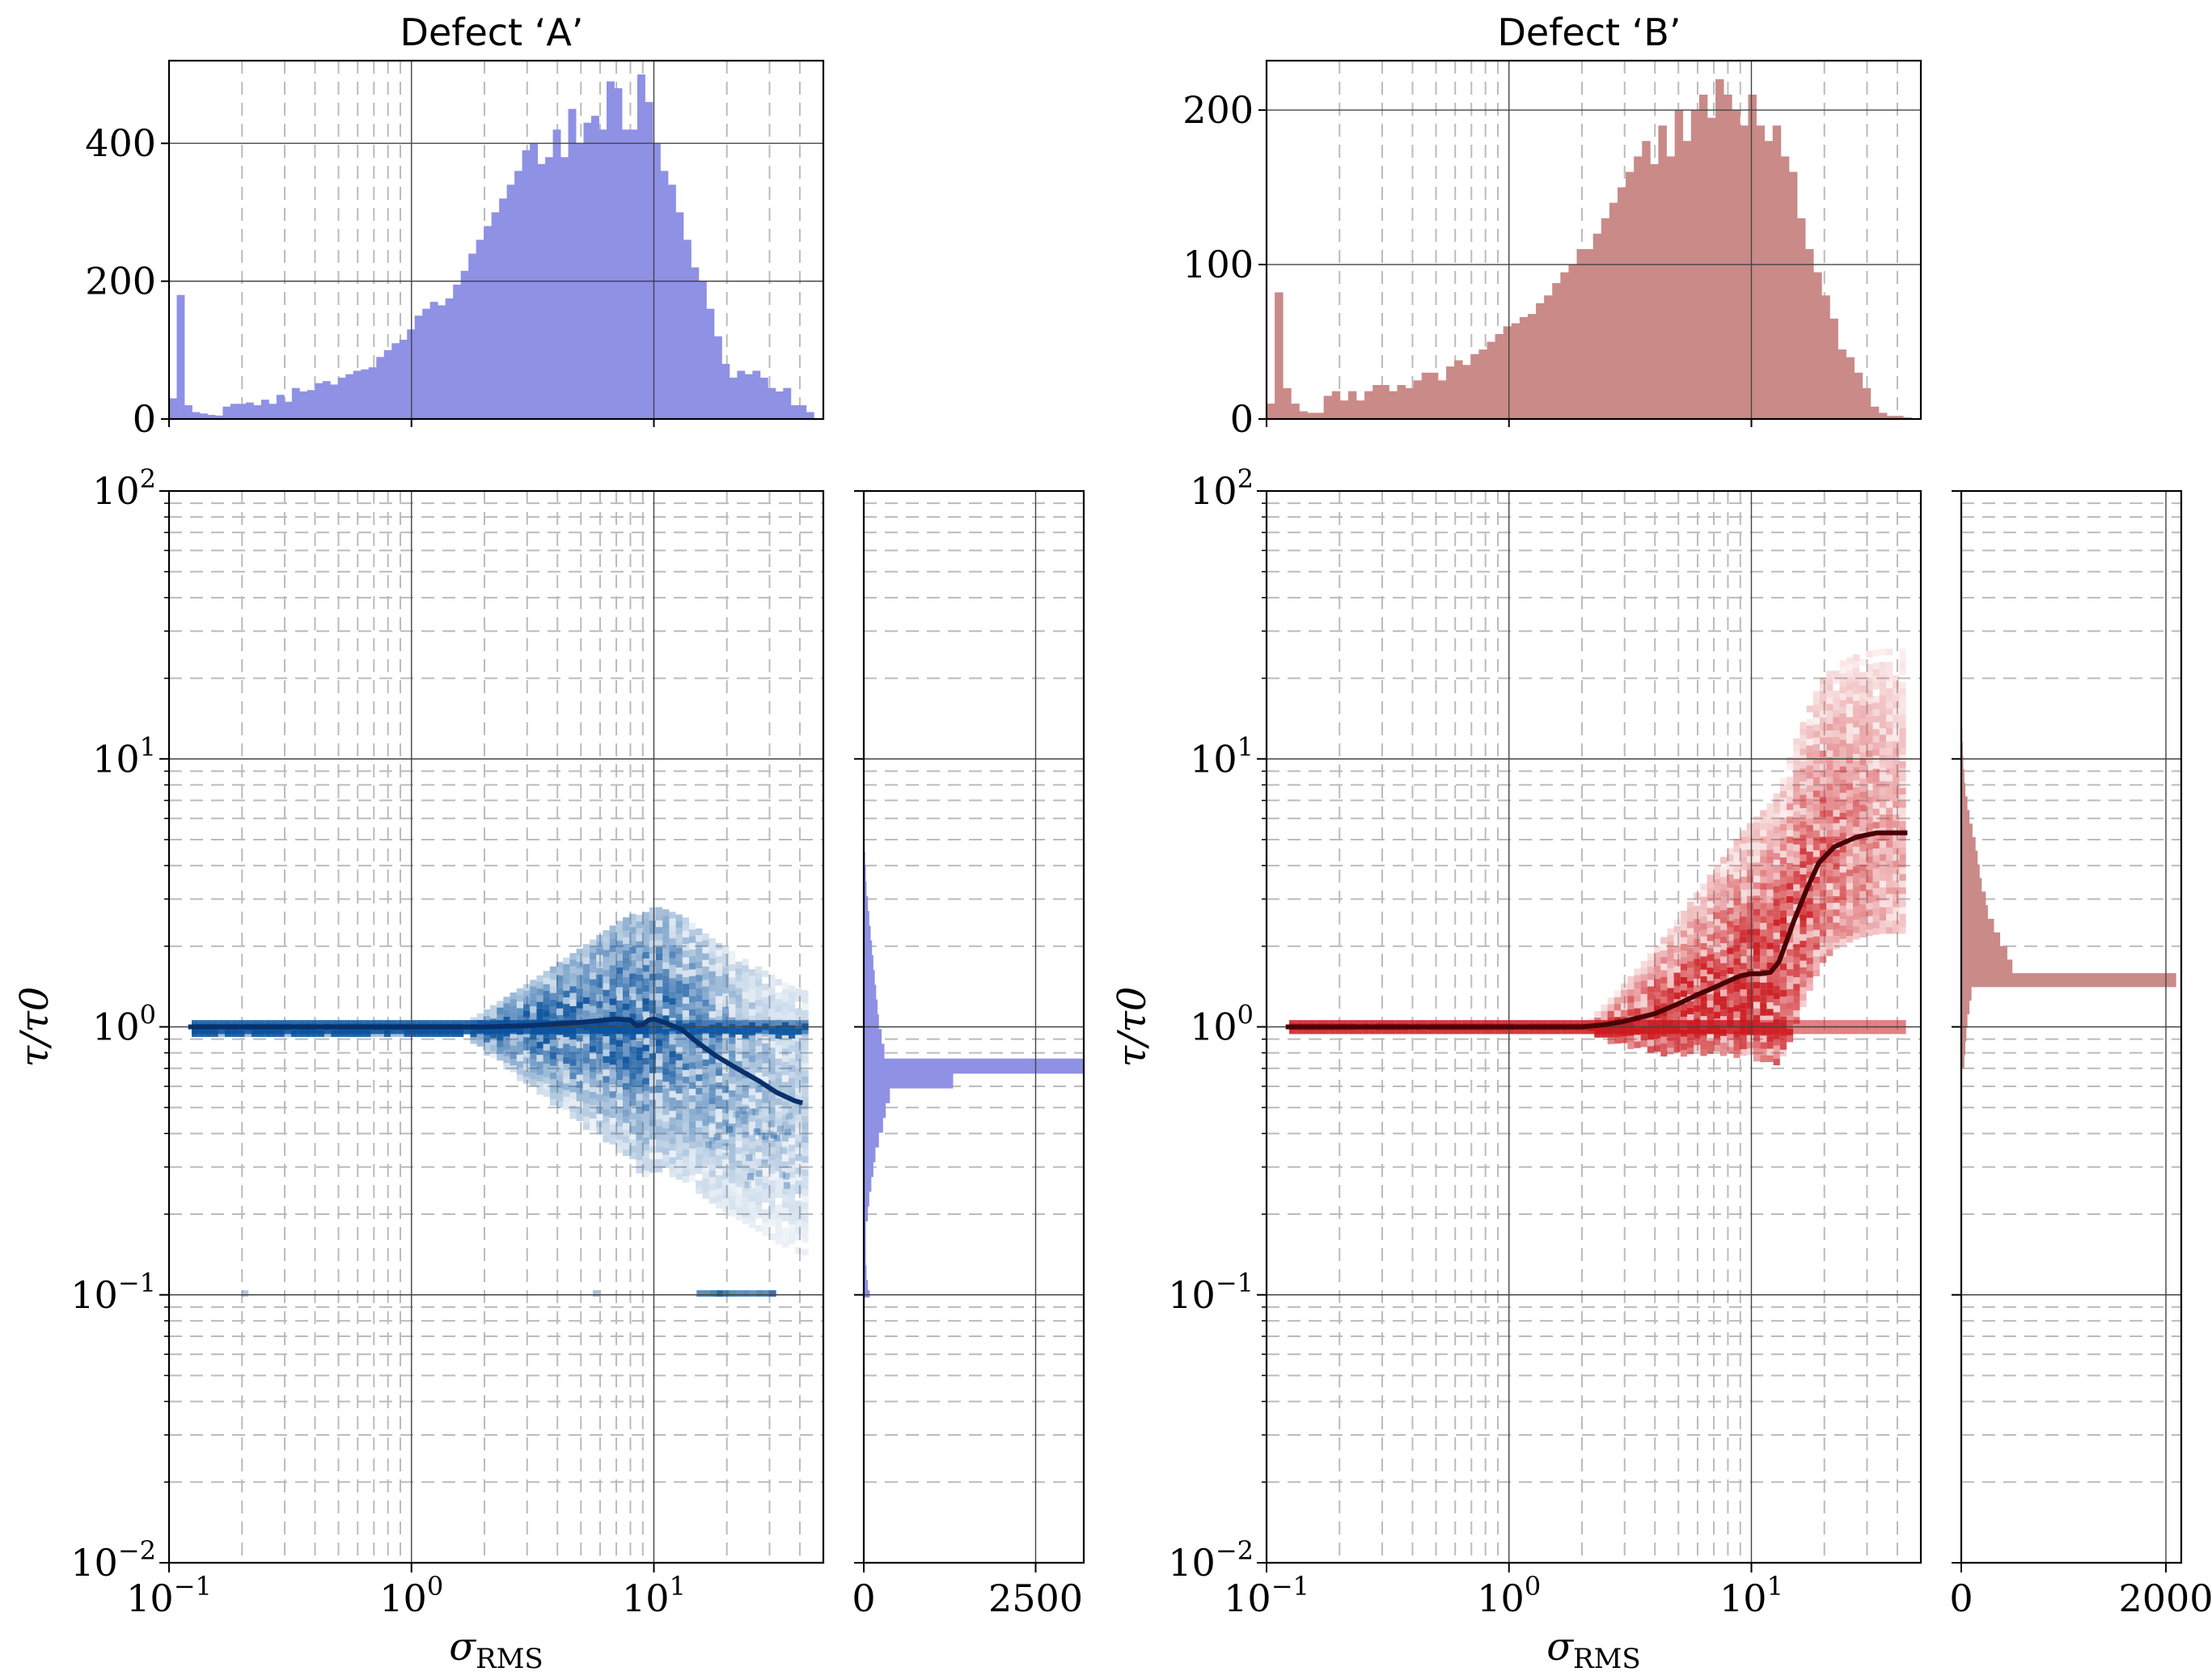  Describe the element at coordinates (496, 1061) in the screenshot. I see `median-curve` at that location.